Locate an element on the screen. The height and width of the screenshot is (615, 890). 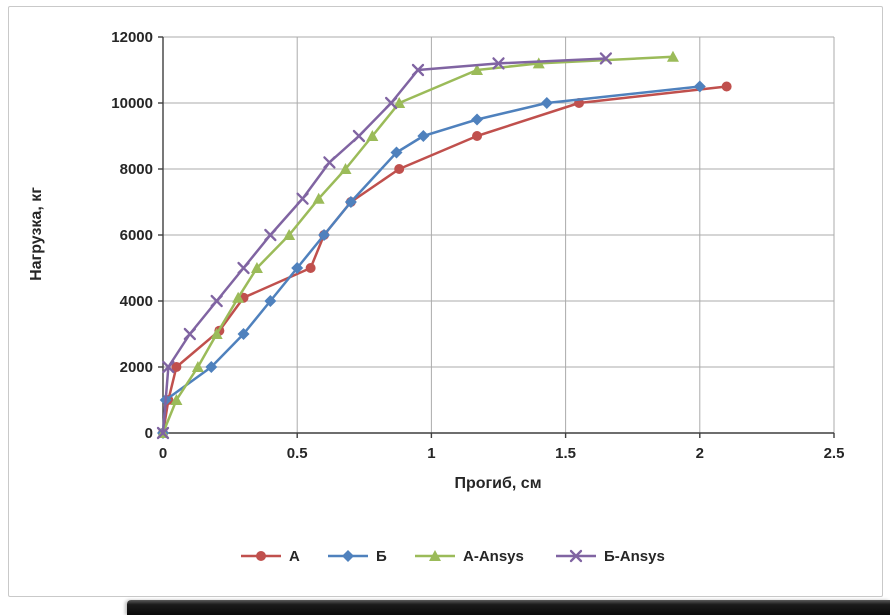
svg-text: 8000 is located at coordinates (136, 169).